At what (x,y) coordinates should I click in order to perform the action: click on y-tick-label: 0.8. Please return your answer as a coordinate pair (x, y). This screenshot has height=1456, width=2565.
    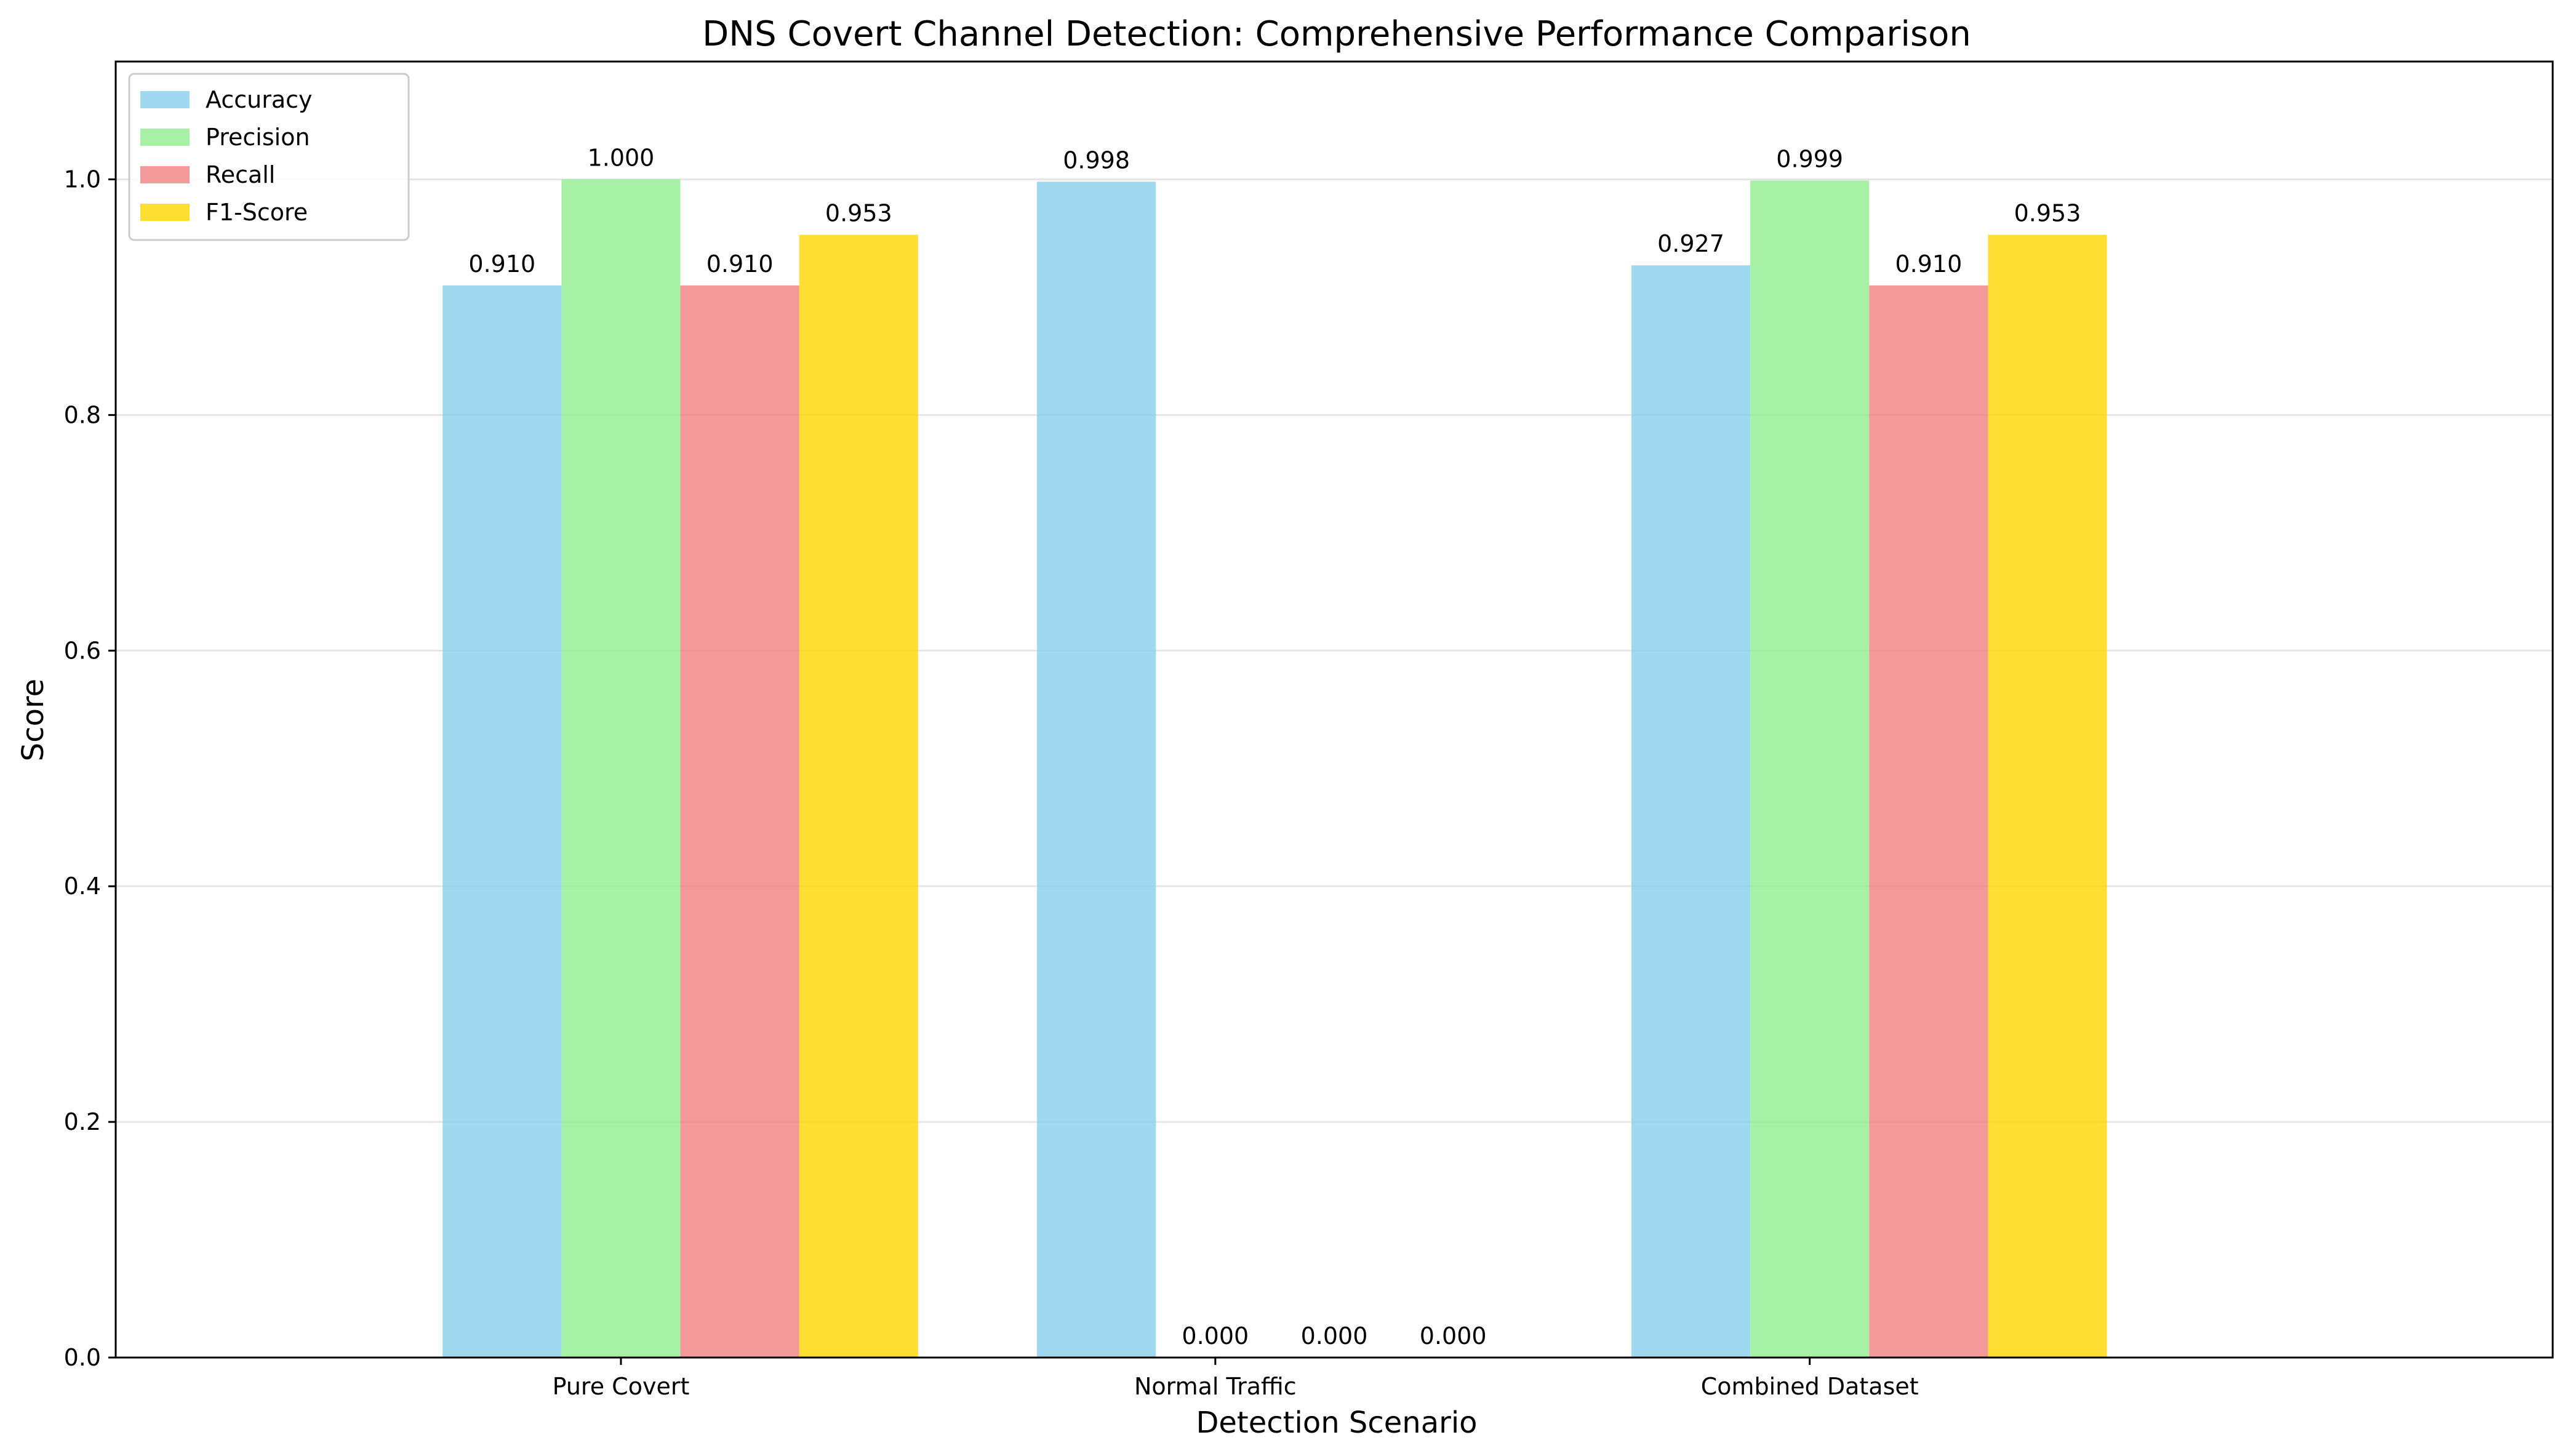
    Looking at the image, I should click on (82, 414).